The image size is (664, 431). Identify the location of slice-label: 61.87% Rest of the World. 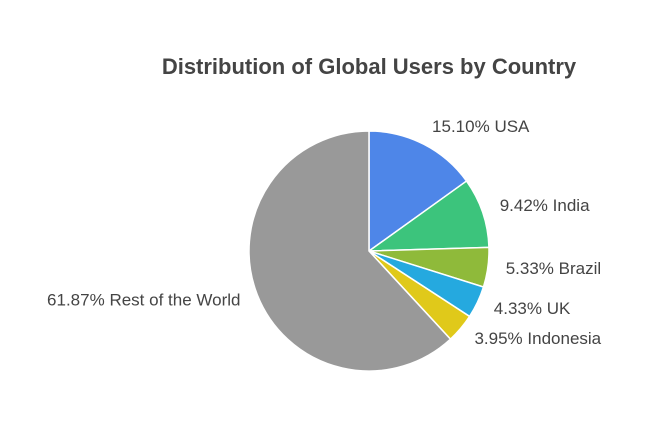
(143, 300).